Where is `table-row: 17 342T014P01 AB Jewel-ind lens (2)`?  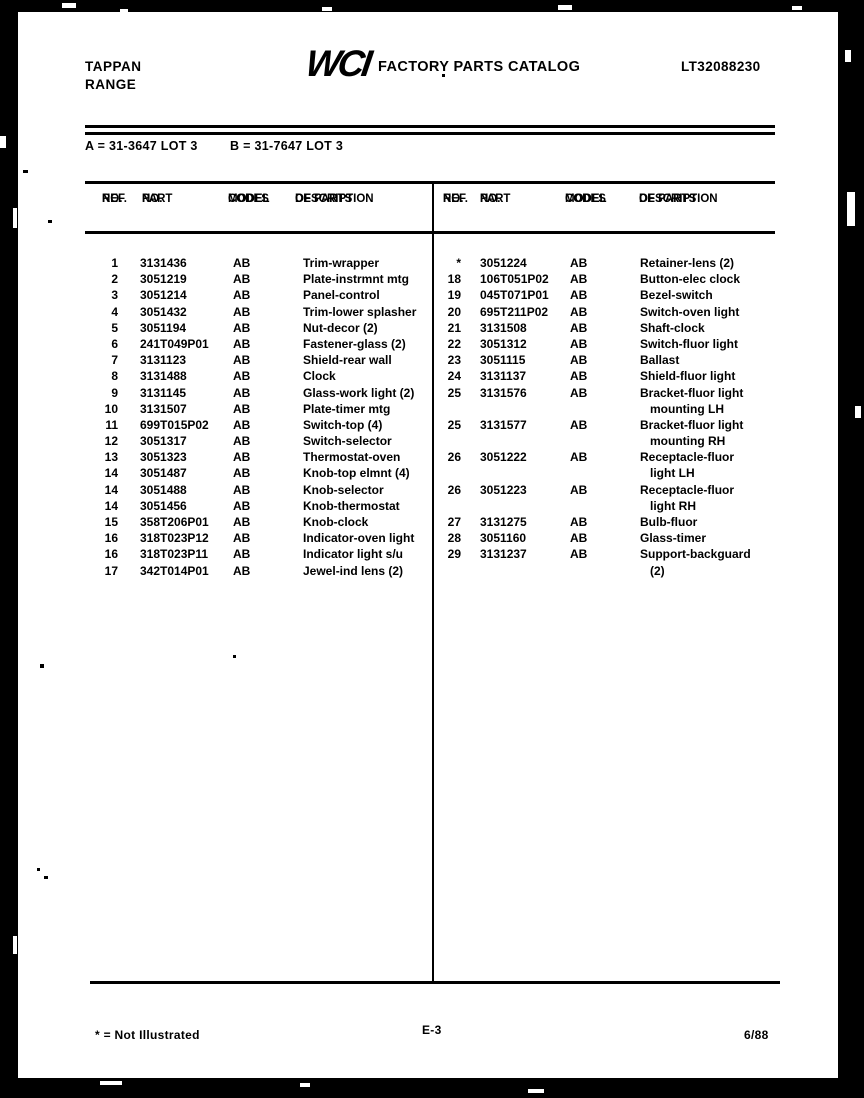
table-row: 17 342T014P01 AB Jewel-ind lens (2) is located at coordinates (259, 571).